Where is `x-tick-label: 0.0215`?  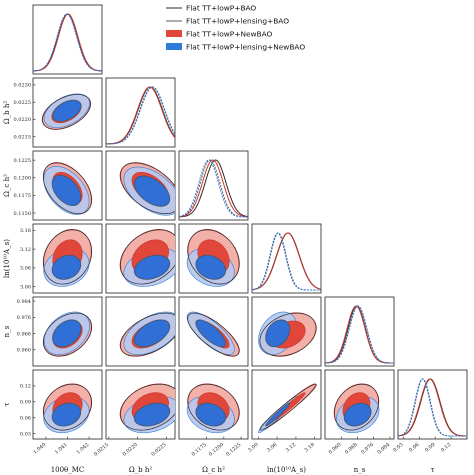 x-tick-label: 0.0215 is located at coordinates (101, 450).